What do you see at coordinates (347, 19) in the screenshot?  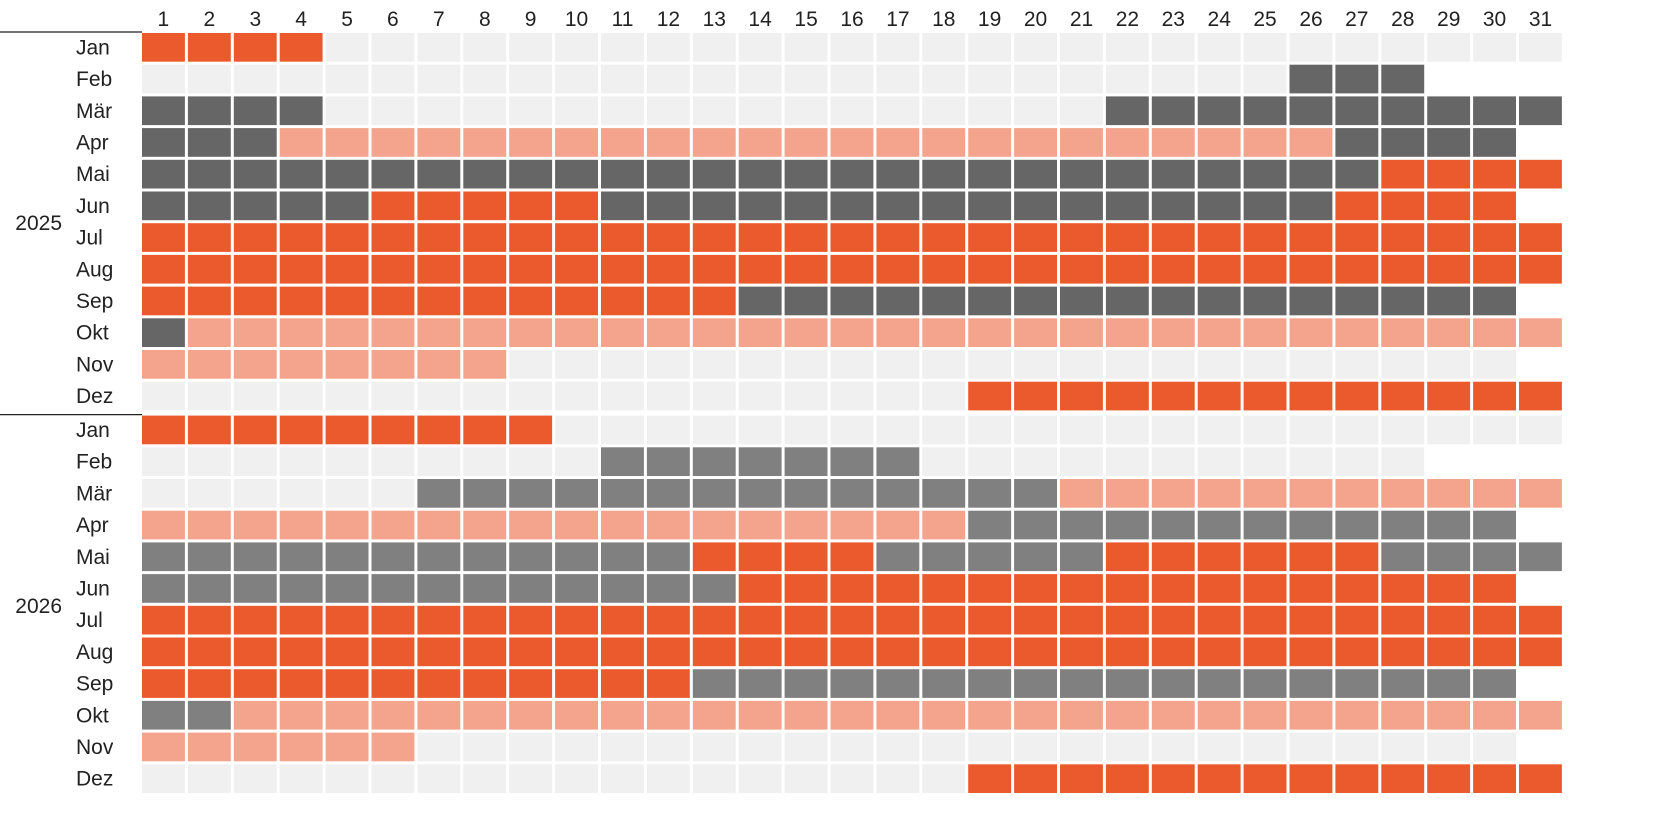 I see `day-label-5: 5` at bounding box center [347, 19].